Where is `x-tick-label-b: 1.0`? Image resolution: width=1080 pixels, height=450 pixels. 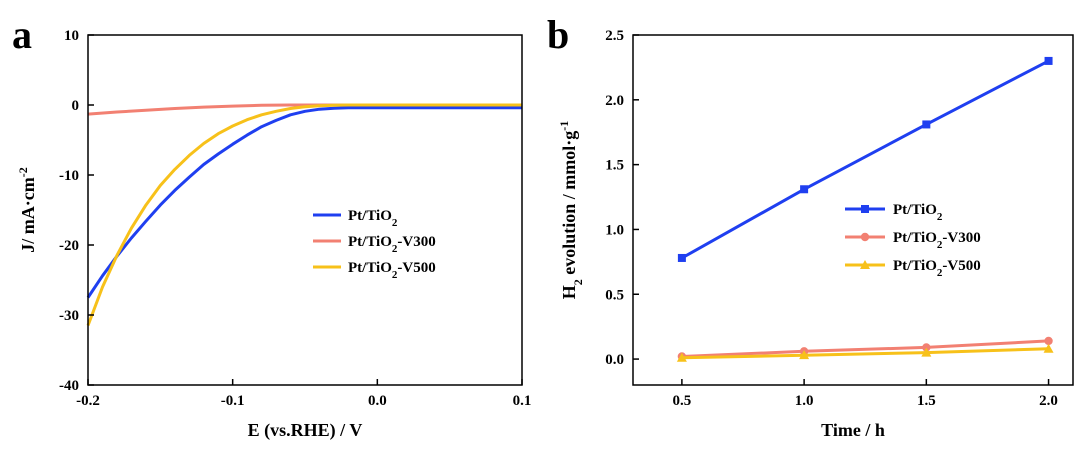
x-tick-label-b: 1.0 is located at coordinates (804, 401).